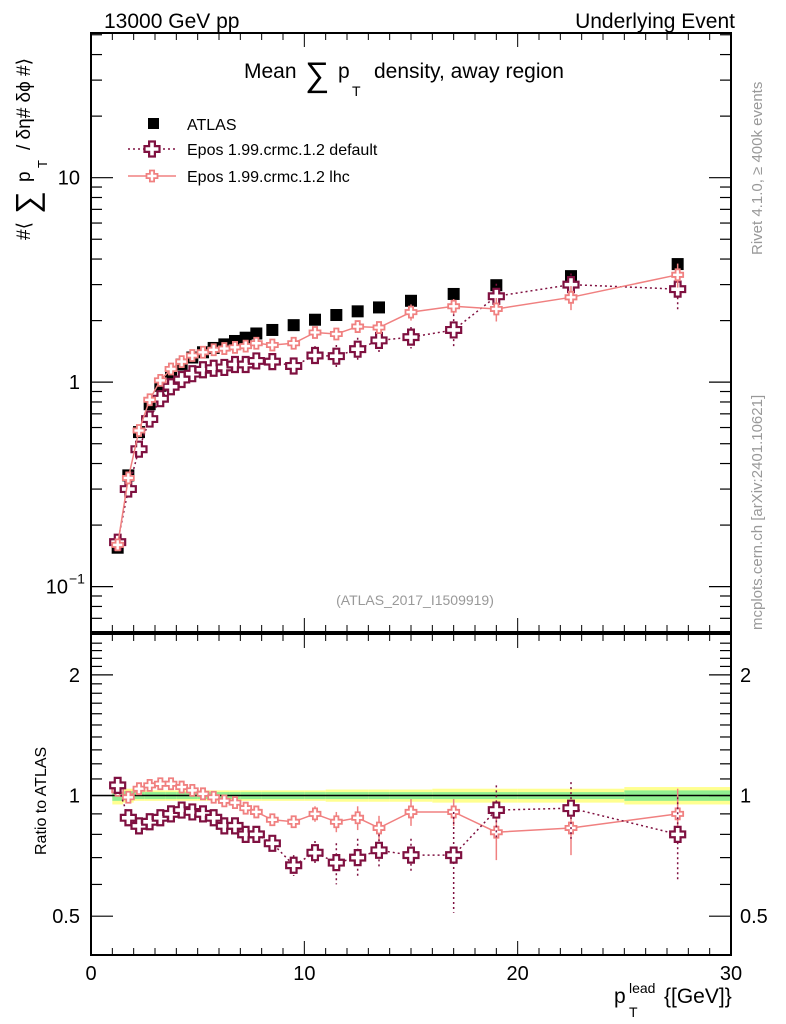 The image size is (786, 1024). I want to click on y-tick-exponent: −1, so click(77, 579).